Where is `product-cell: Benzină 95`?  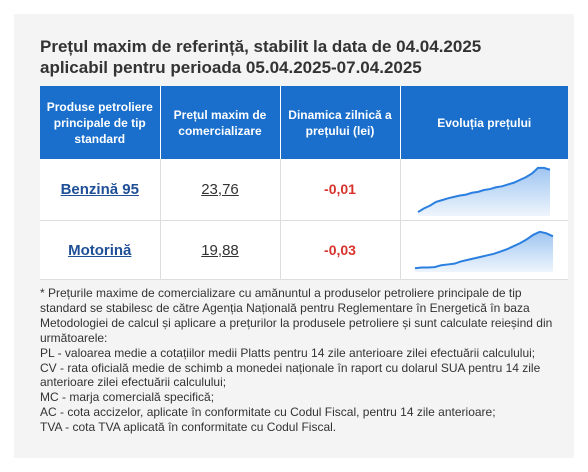 product-cell: Benzină 95 is located at coordinates (100, 190).